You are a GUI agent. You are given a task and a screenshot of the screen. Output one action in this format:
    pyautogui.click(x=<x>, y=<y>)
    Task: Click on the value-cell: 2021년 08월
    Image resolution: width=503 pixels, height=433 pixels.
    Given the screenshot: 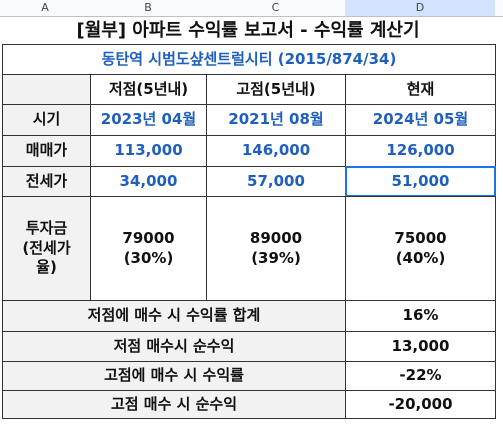 What is the action you would take?
    pyautogui.click(x=276, y=120)
    